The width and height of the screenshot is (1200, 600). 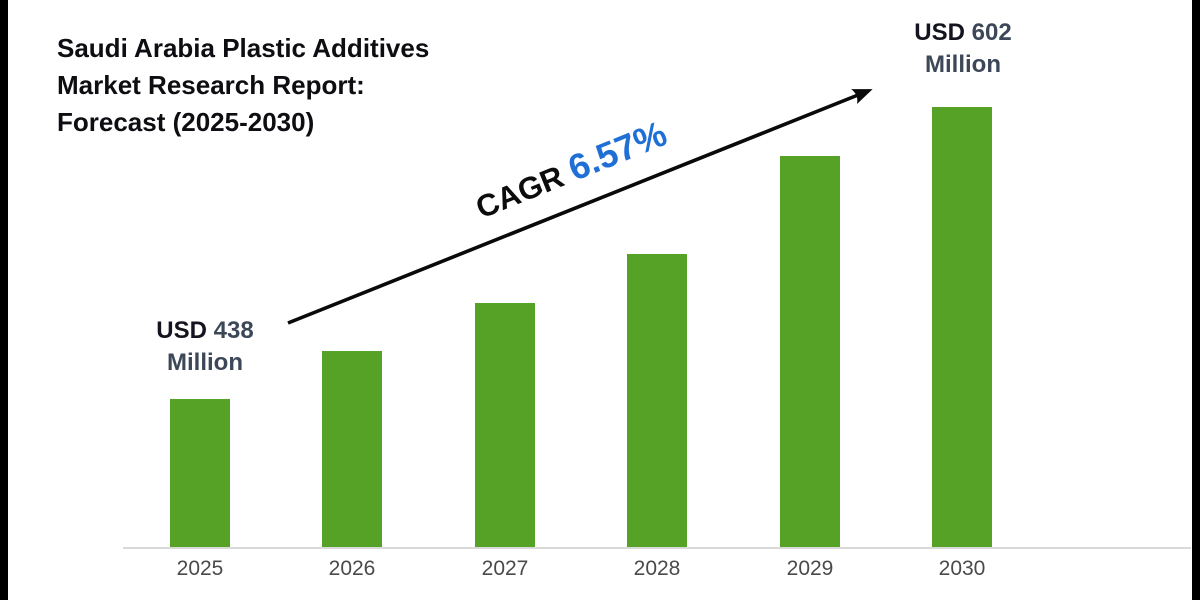 What do you see at coordinates (810, 351) in the screenshot?
I see `bar-2029` at bounding box center [810, 351].